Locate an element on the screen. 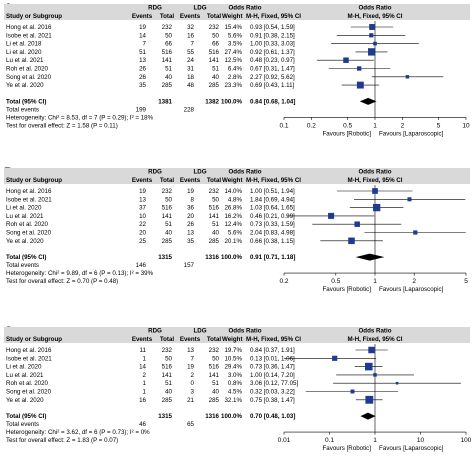 This screenshot has width=474, height=474. total-or-ci: 0.70 [0.48, 1.03] is located at coordinates (272, 416).